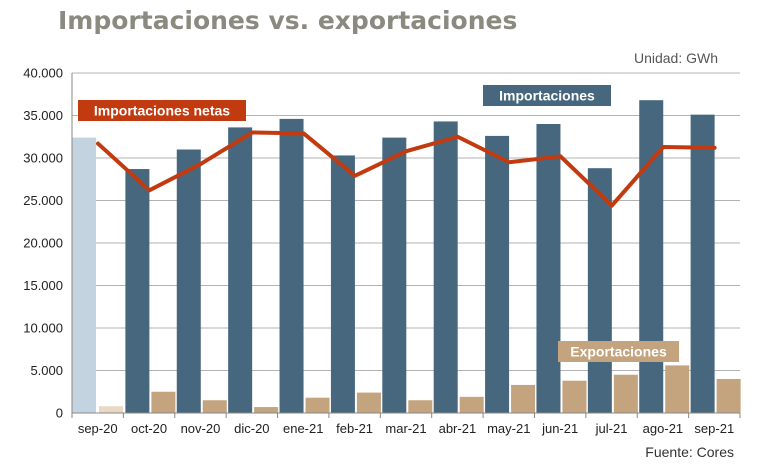 Image resolution: width=768 pixels, height=465 pixels. I want to click on x-tick-label: mar-21, so click(405, 428).